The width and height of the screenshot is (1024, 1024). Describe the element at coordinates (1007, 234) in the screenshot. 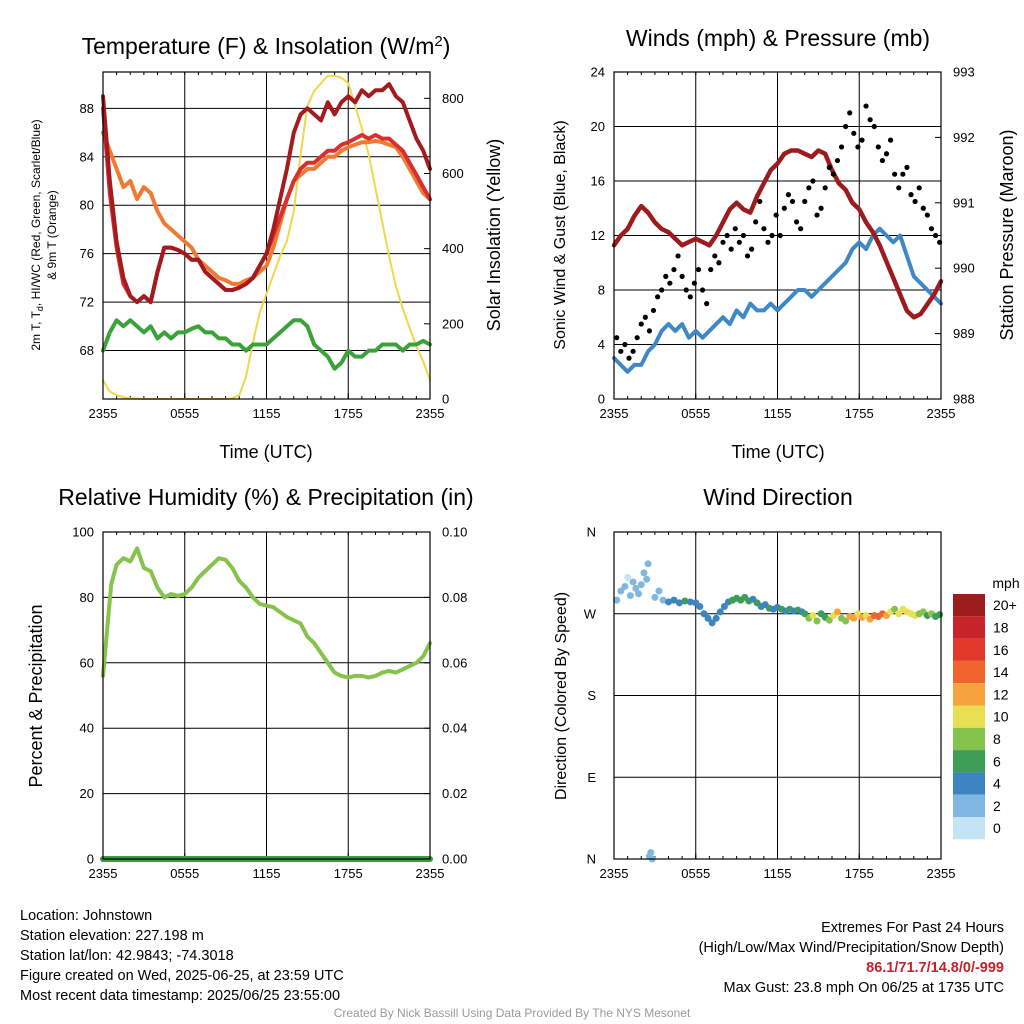

I see `pressure-y-label: Station Pressure (Maroon)` at that location.